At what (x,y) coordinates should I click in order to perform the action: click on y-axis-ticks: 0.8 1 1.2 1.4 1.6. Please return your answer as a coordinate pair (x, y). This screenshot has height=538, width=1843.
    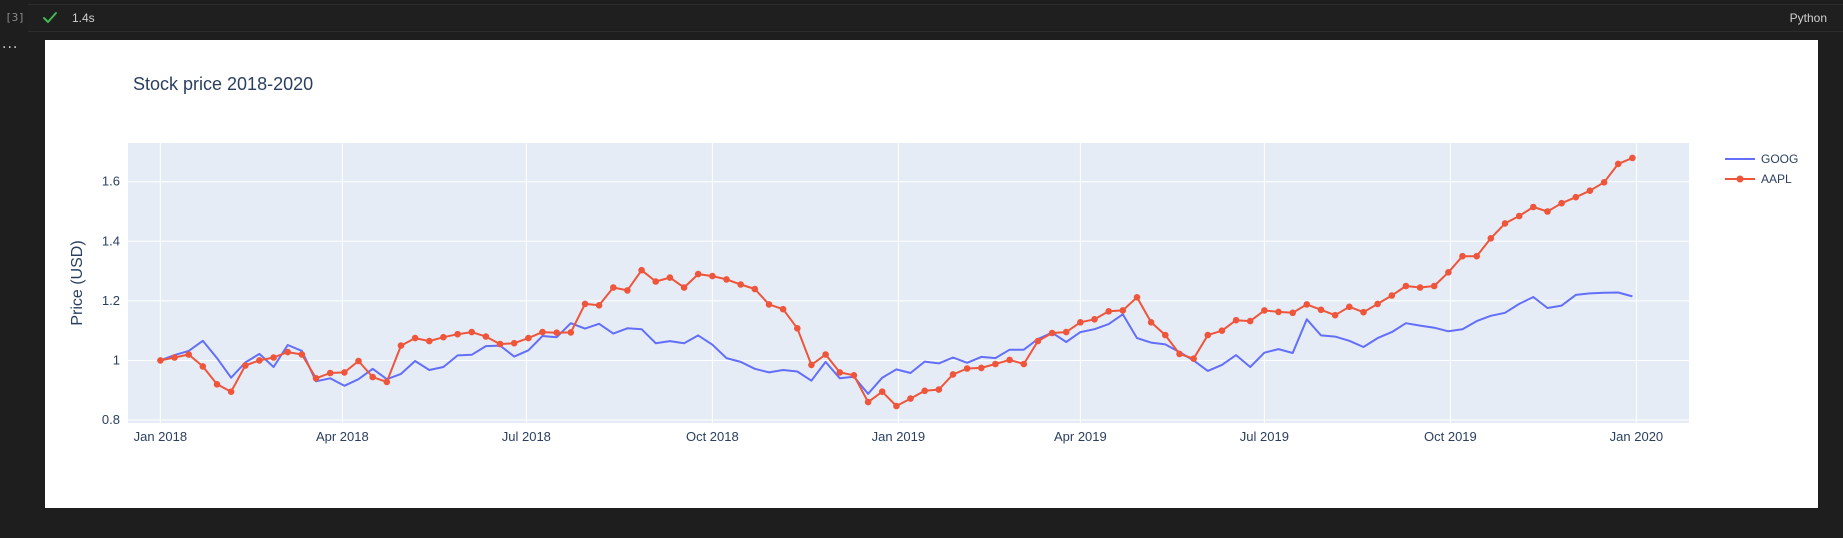
    Looking at the image, I should click on (111, 300).